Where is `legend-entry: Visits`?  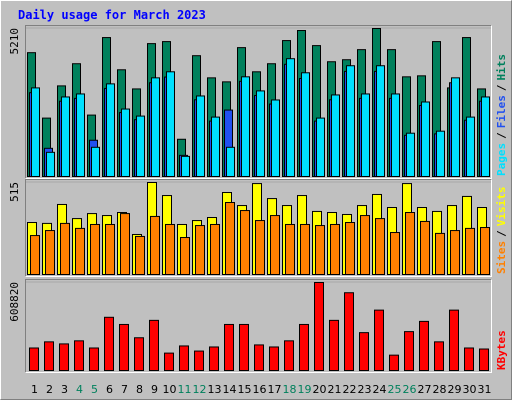
legend-entry: Visits is located at coordinates (501, 207).